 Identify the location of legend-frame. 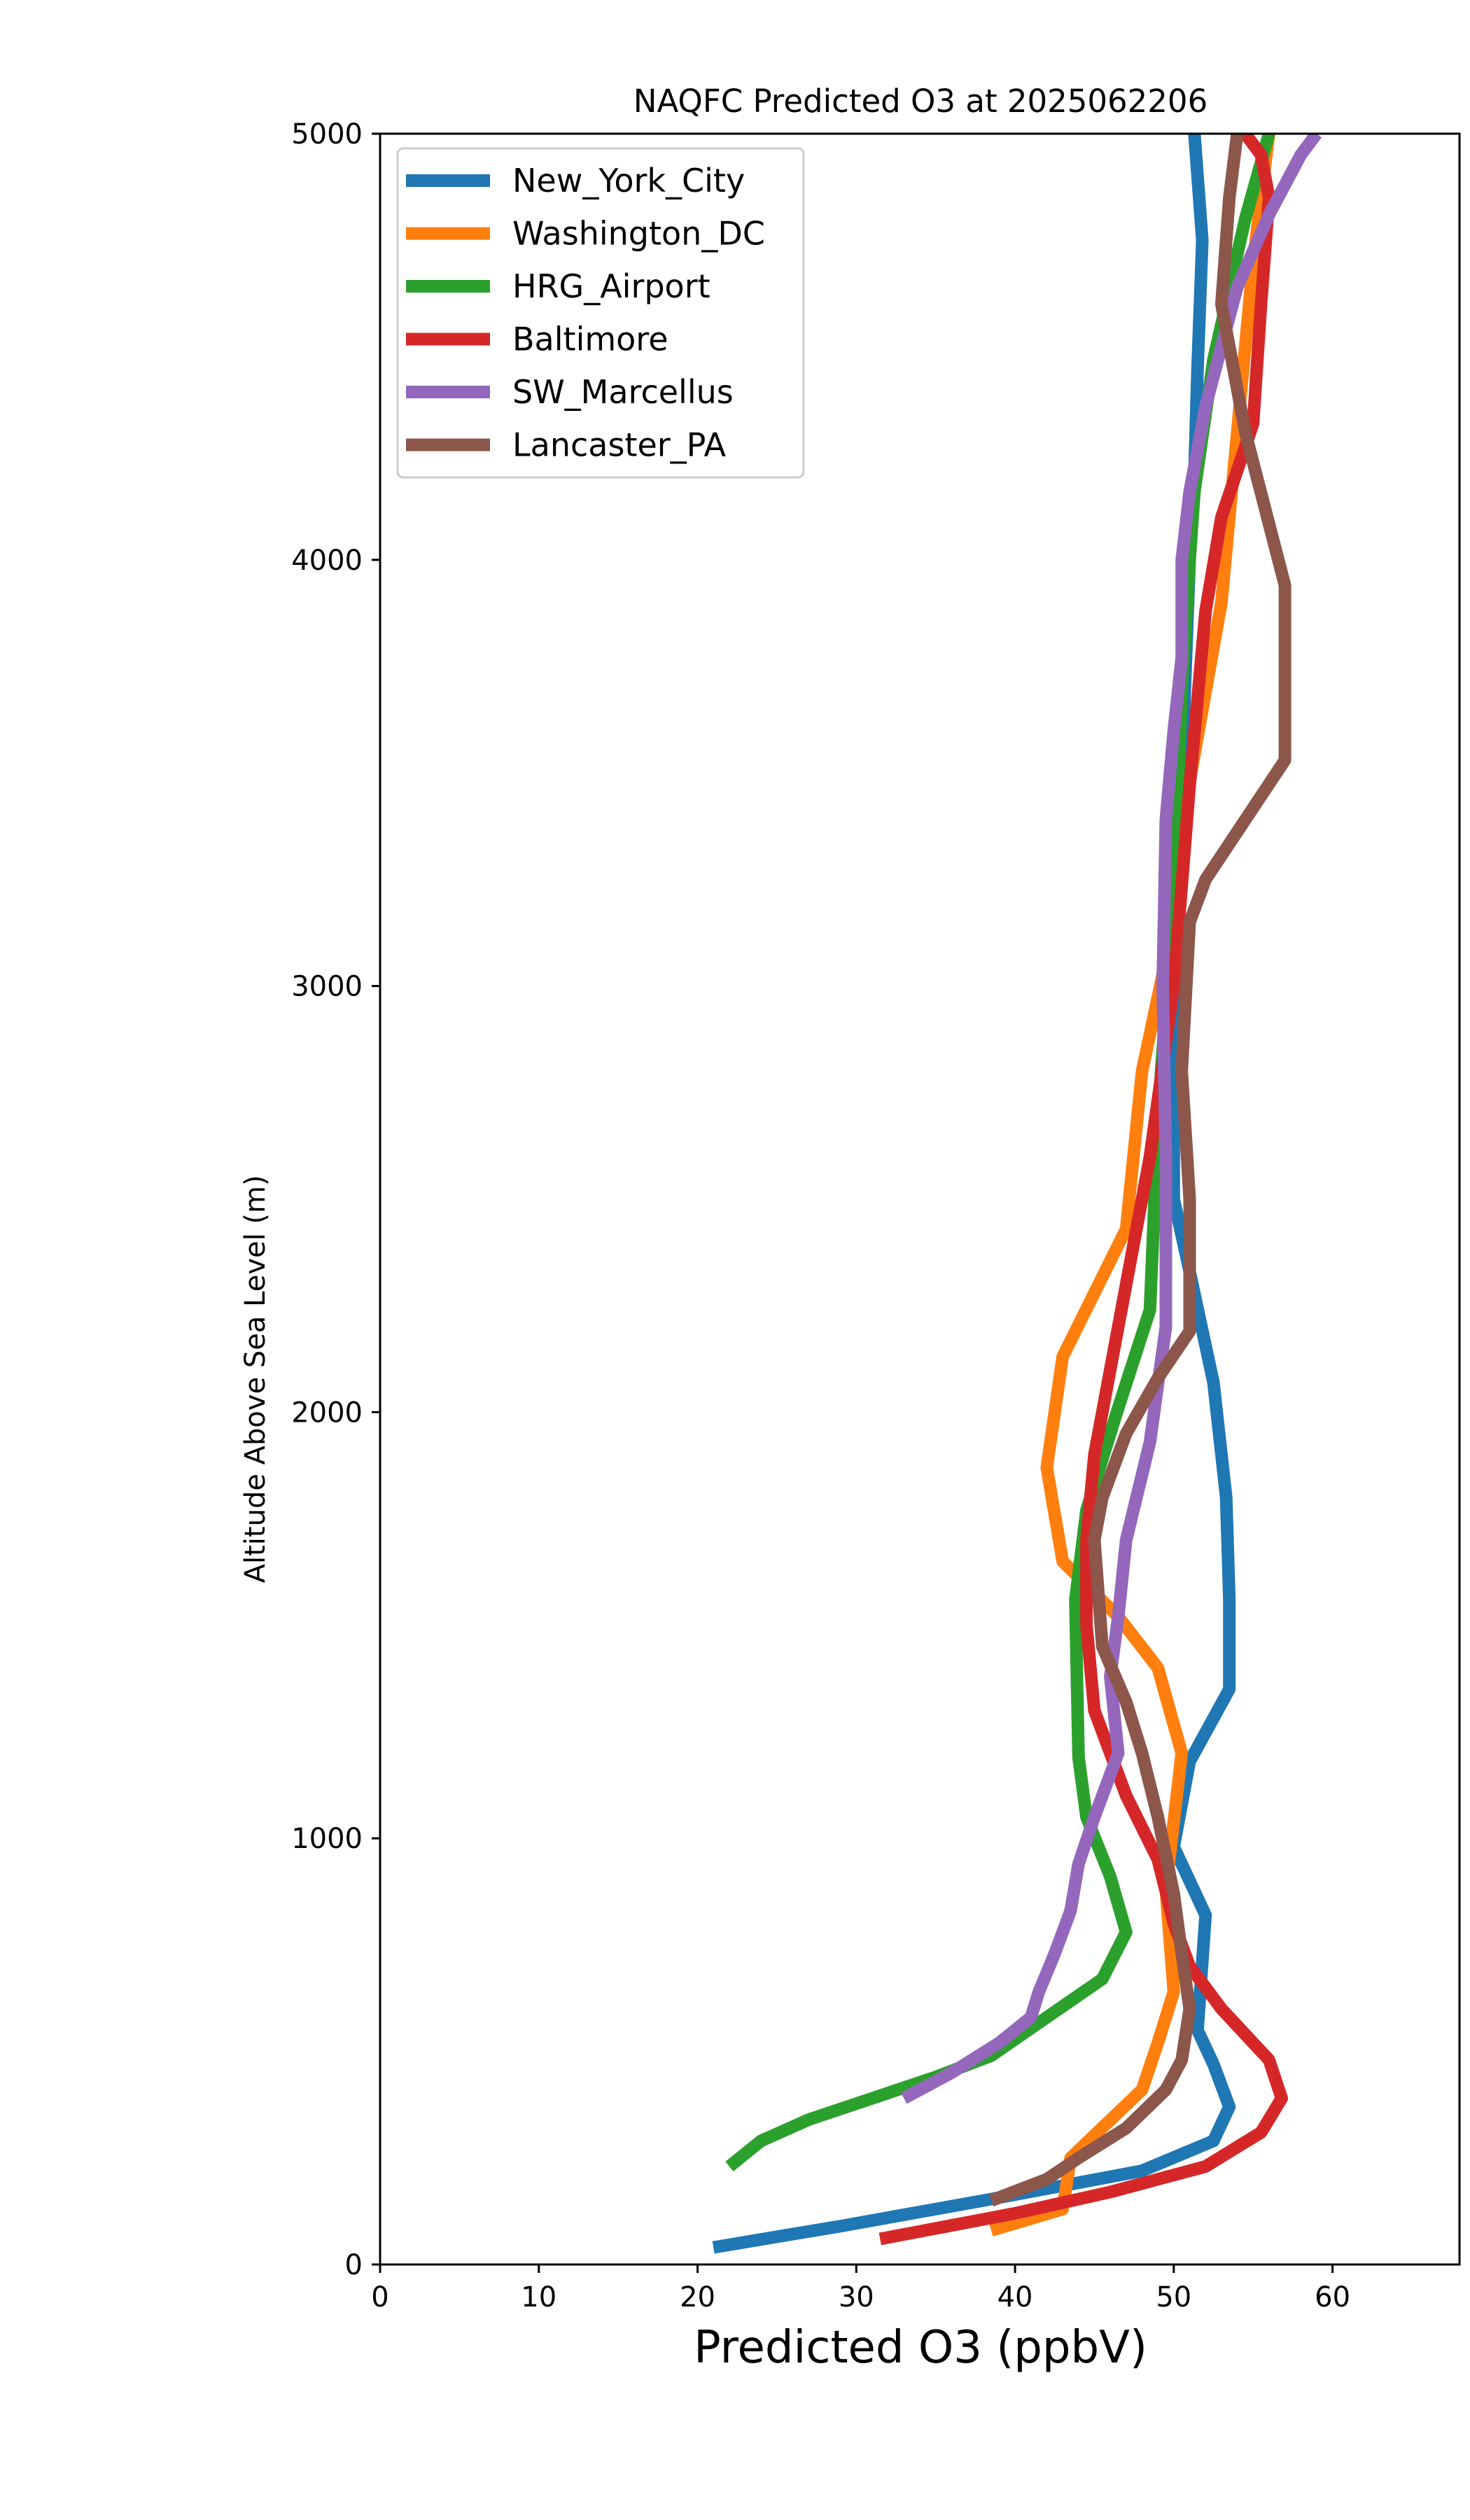
(600, 313).